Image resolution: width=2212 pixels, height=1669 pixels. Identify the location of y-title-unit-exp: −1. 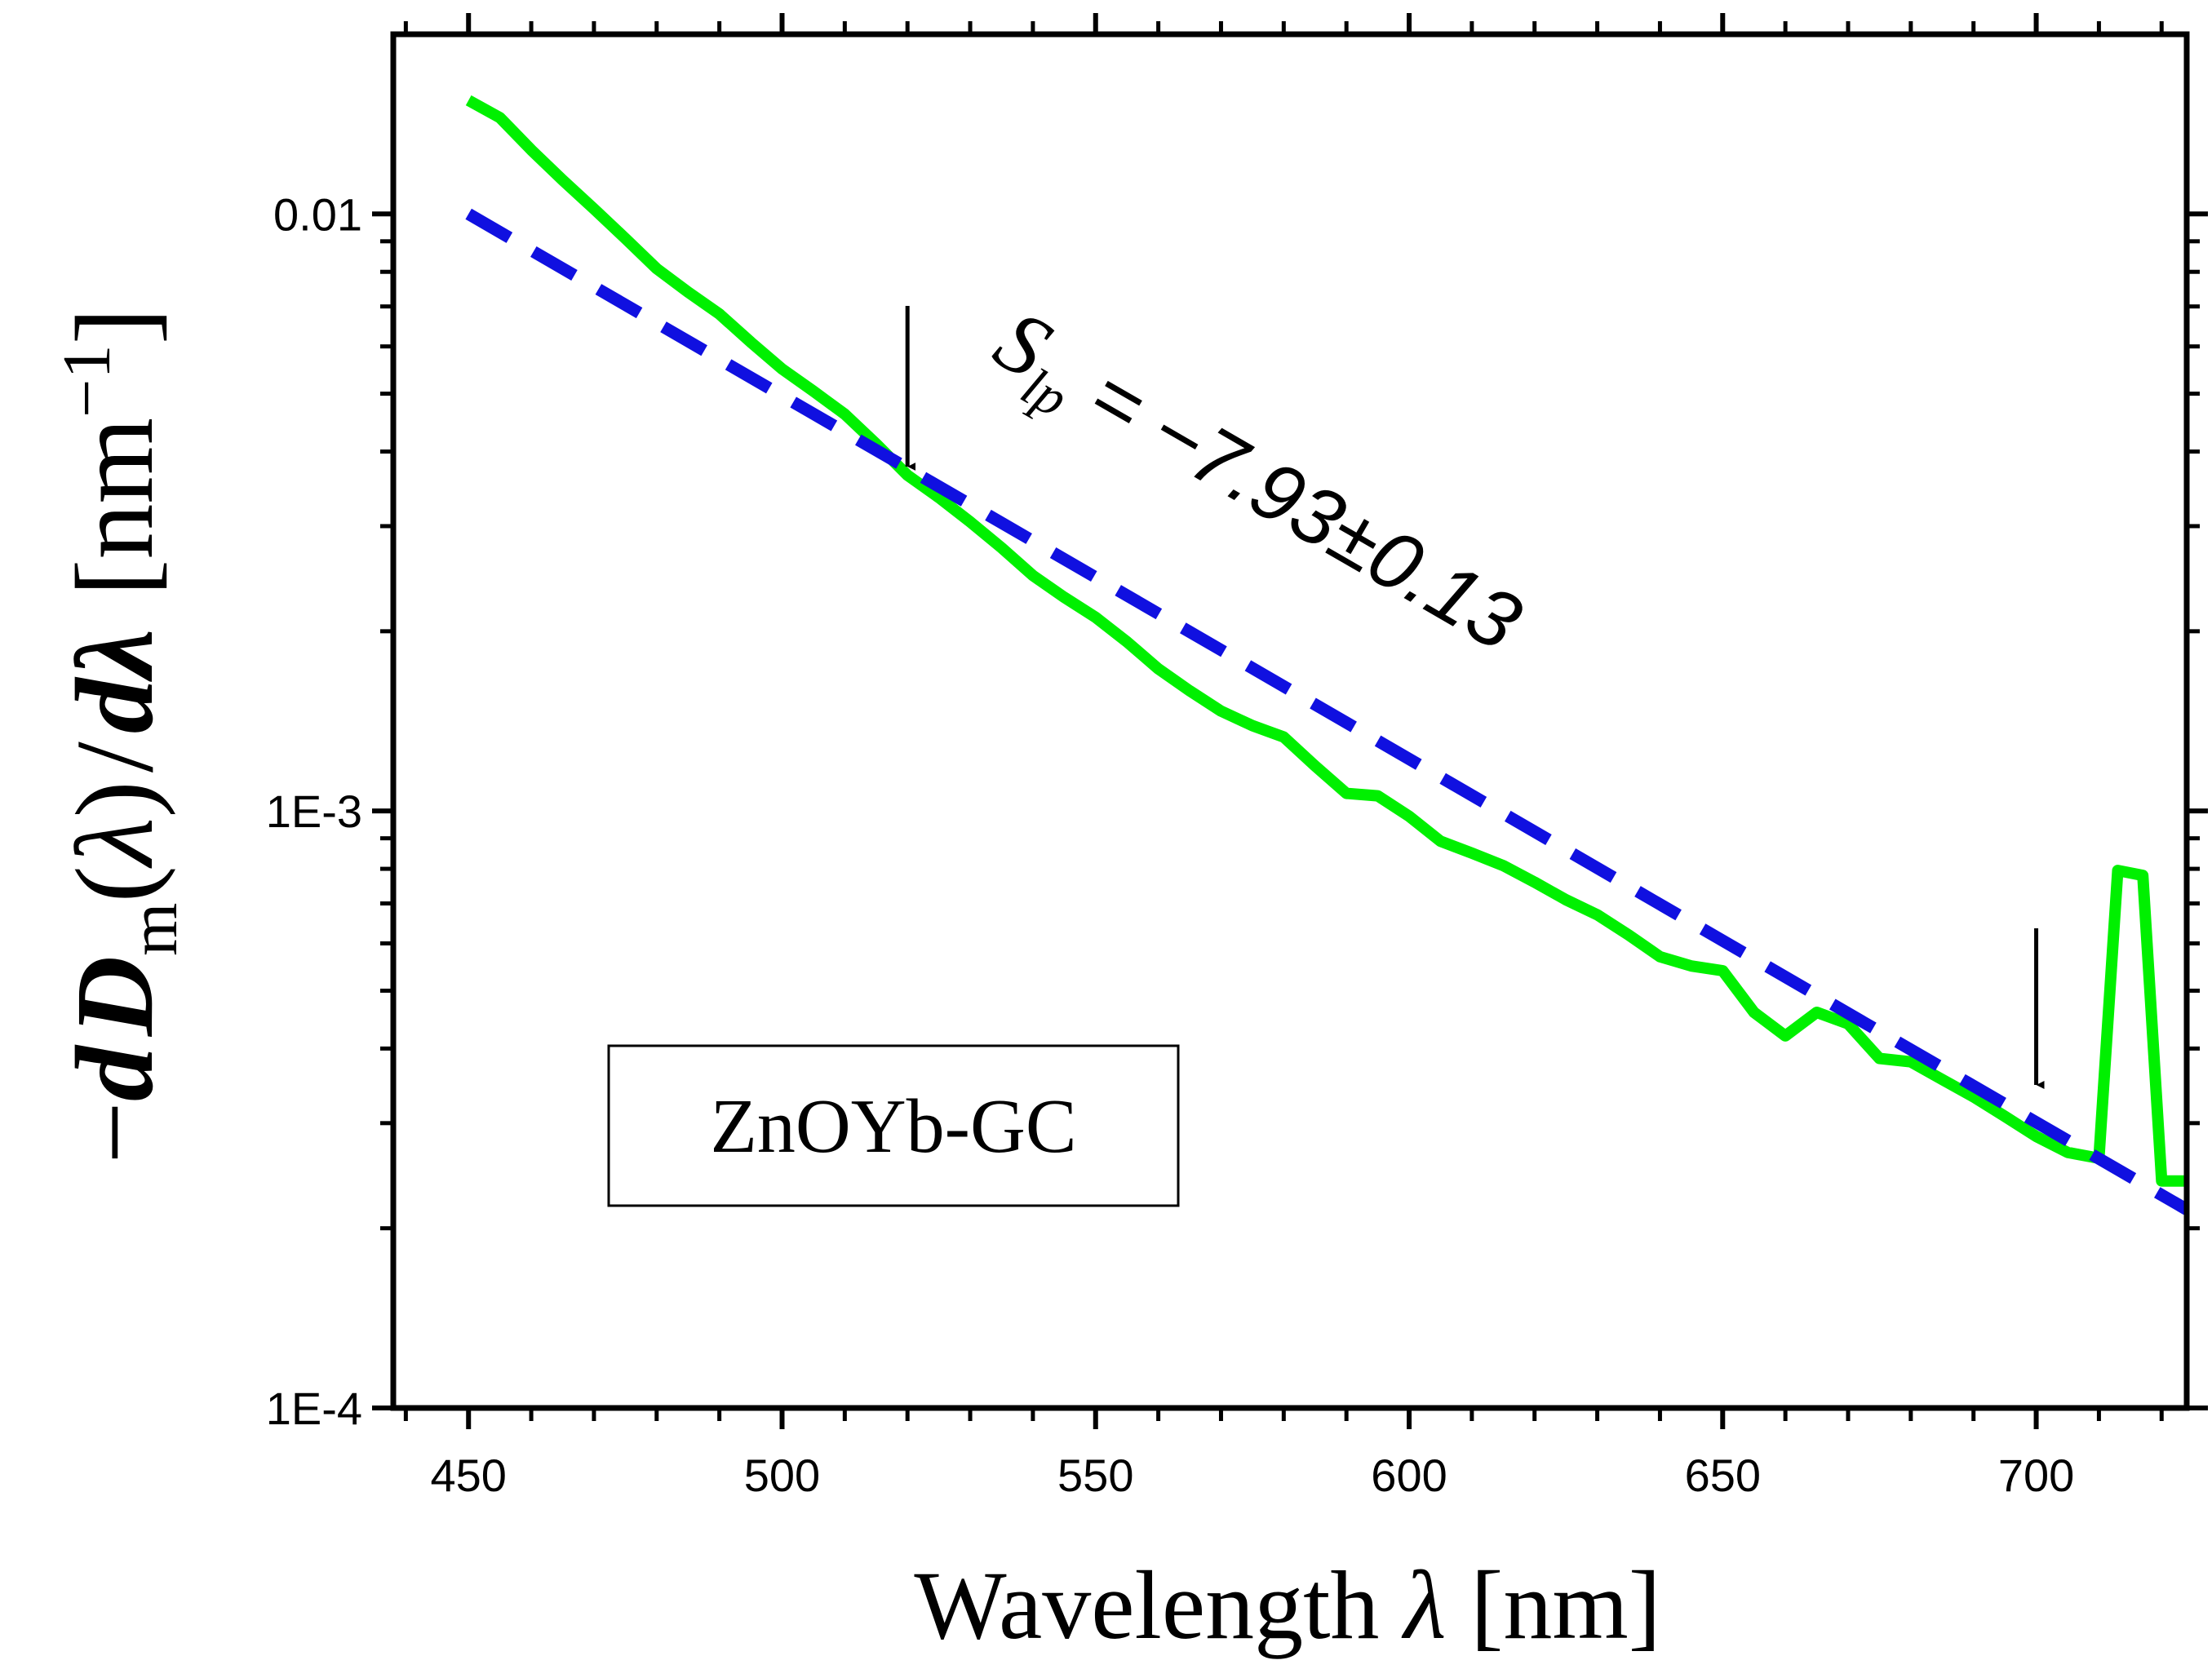
(87, 380).